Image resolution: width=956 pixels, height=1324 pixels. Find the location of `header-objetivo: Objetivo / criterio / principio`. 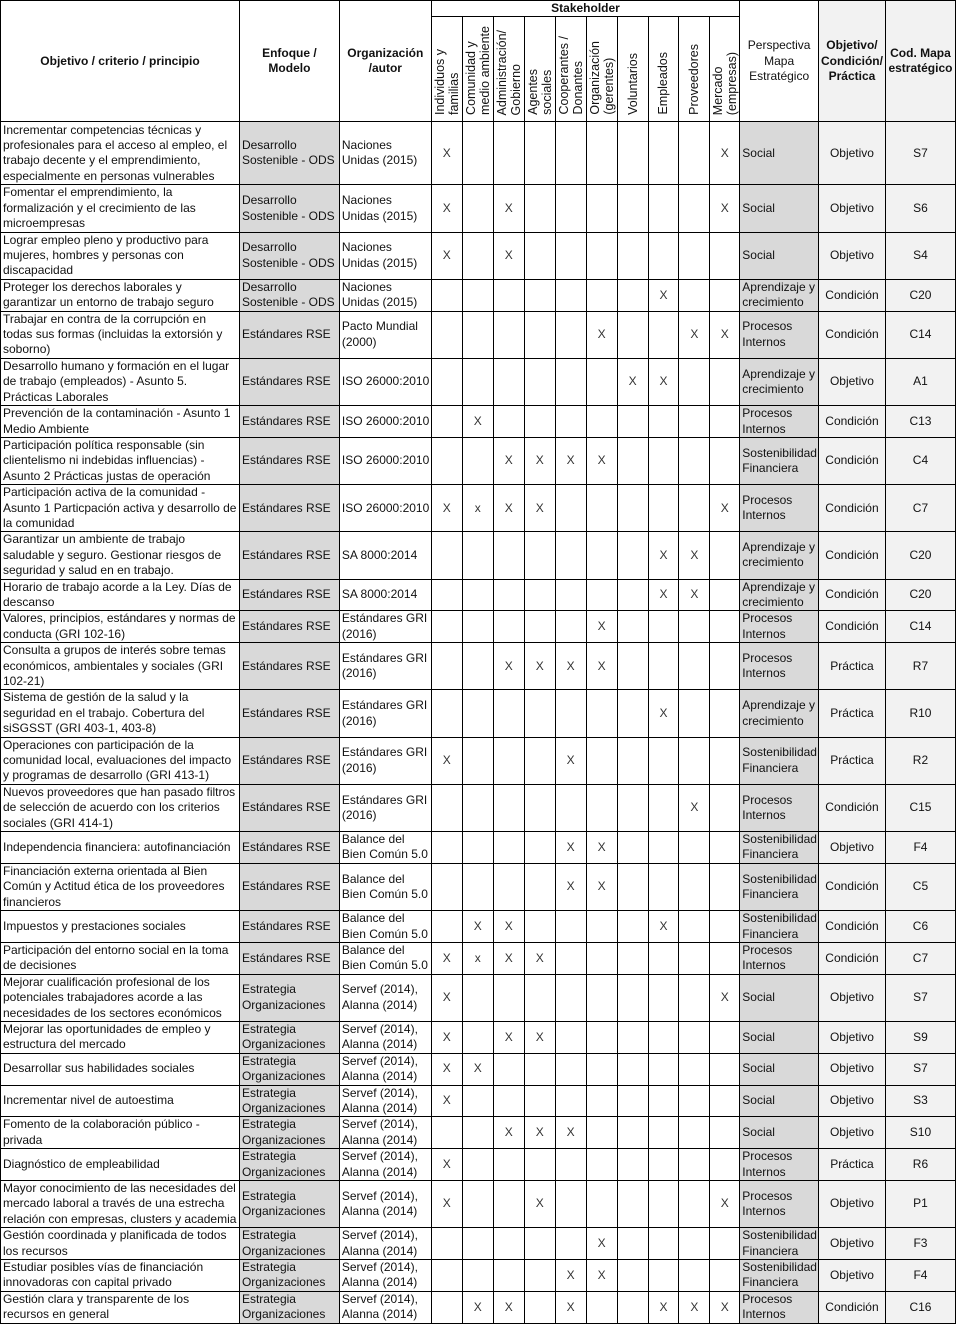

header-objetivo: Objetivo / criterio / principio is located at coordinates (120, 61).